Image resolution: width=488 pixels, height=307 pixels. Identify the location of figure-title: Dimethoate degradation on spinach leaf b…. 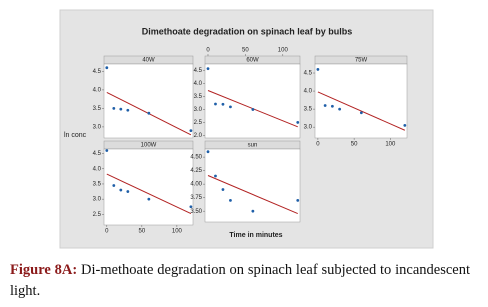
(247, 31).